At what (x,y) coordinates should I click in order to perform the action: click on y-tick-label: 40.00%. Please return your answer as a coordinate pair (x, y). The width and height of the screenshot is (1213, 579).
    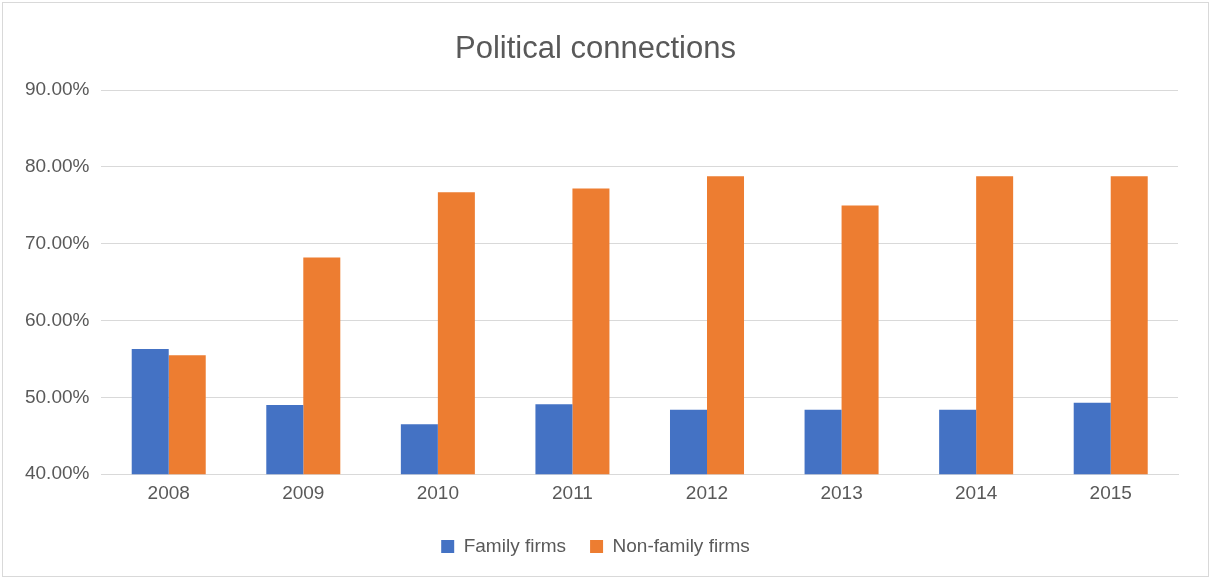
    Looking at the image, I should click on (57, 473).